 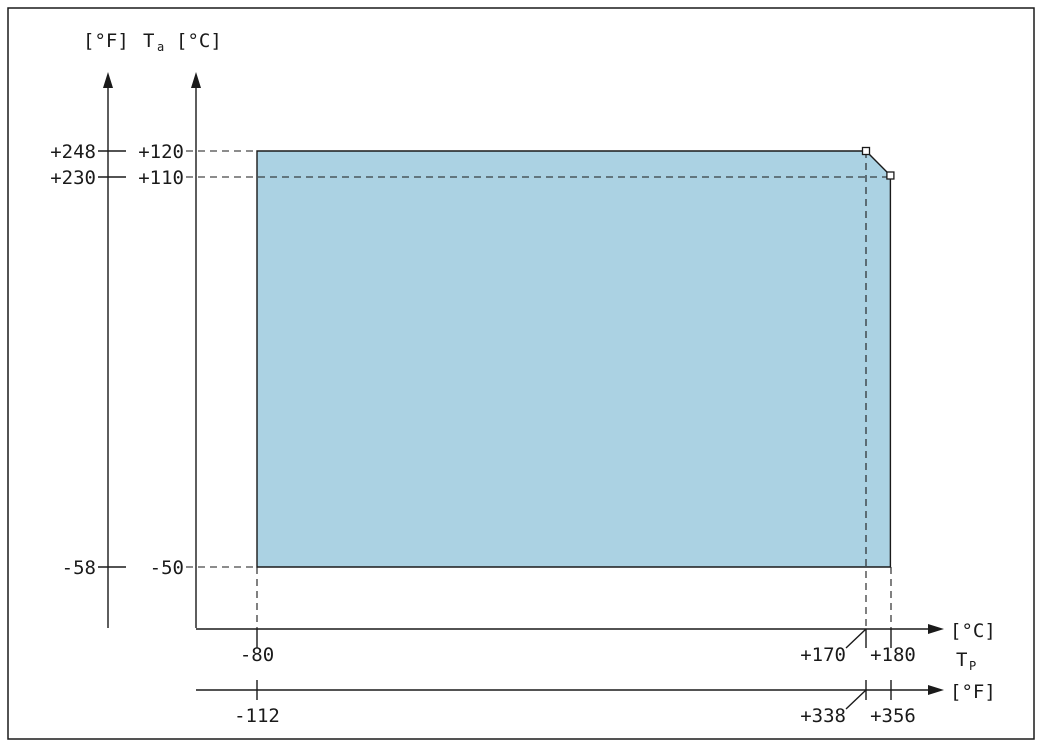 What do you see at coordinates (893, 655) in the screenshot?
I see `x-tick-c-180: +180` at bounding box center [893, 655].